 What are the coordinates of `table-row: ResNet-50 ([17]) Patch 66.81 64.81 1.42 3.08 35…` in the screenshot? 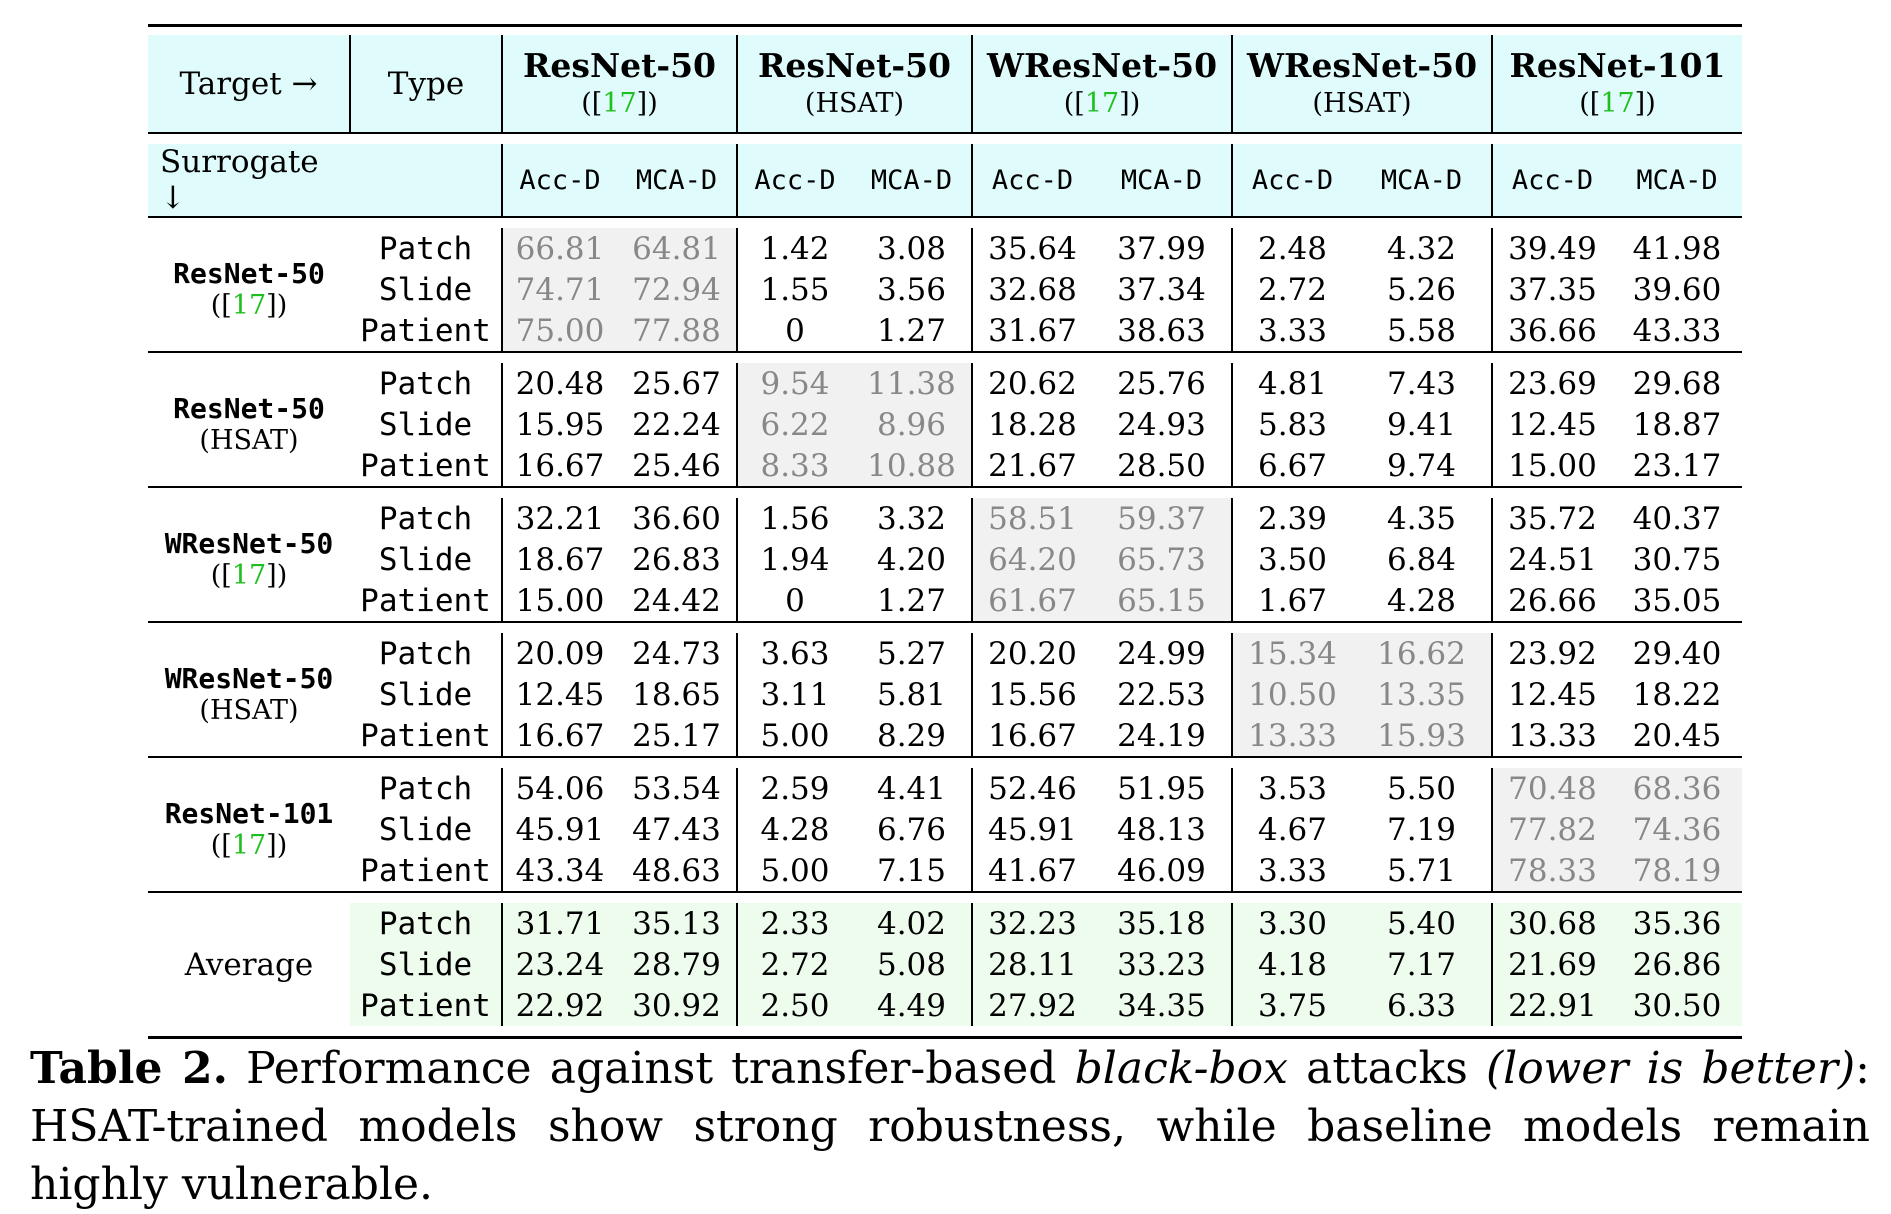 It's located at (945, 274).